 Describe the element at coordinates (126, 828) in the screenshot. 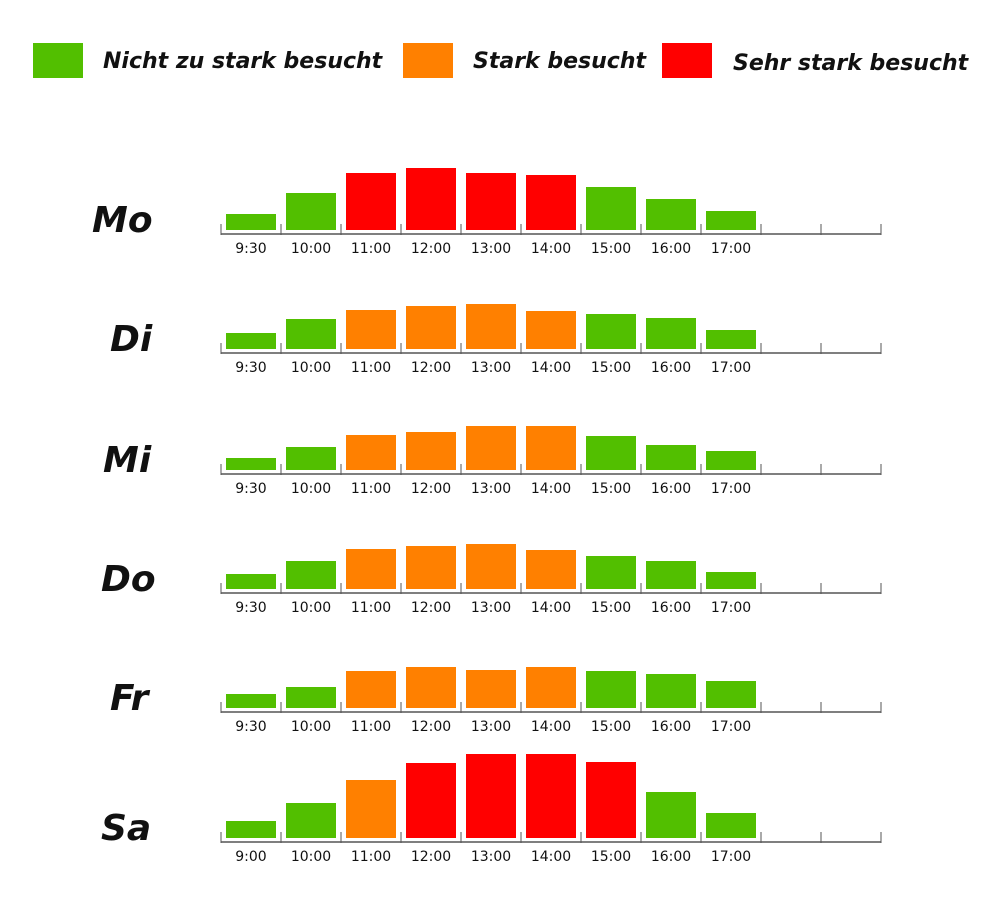

I see `day-label: Sa` at that location.